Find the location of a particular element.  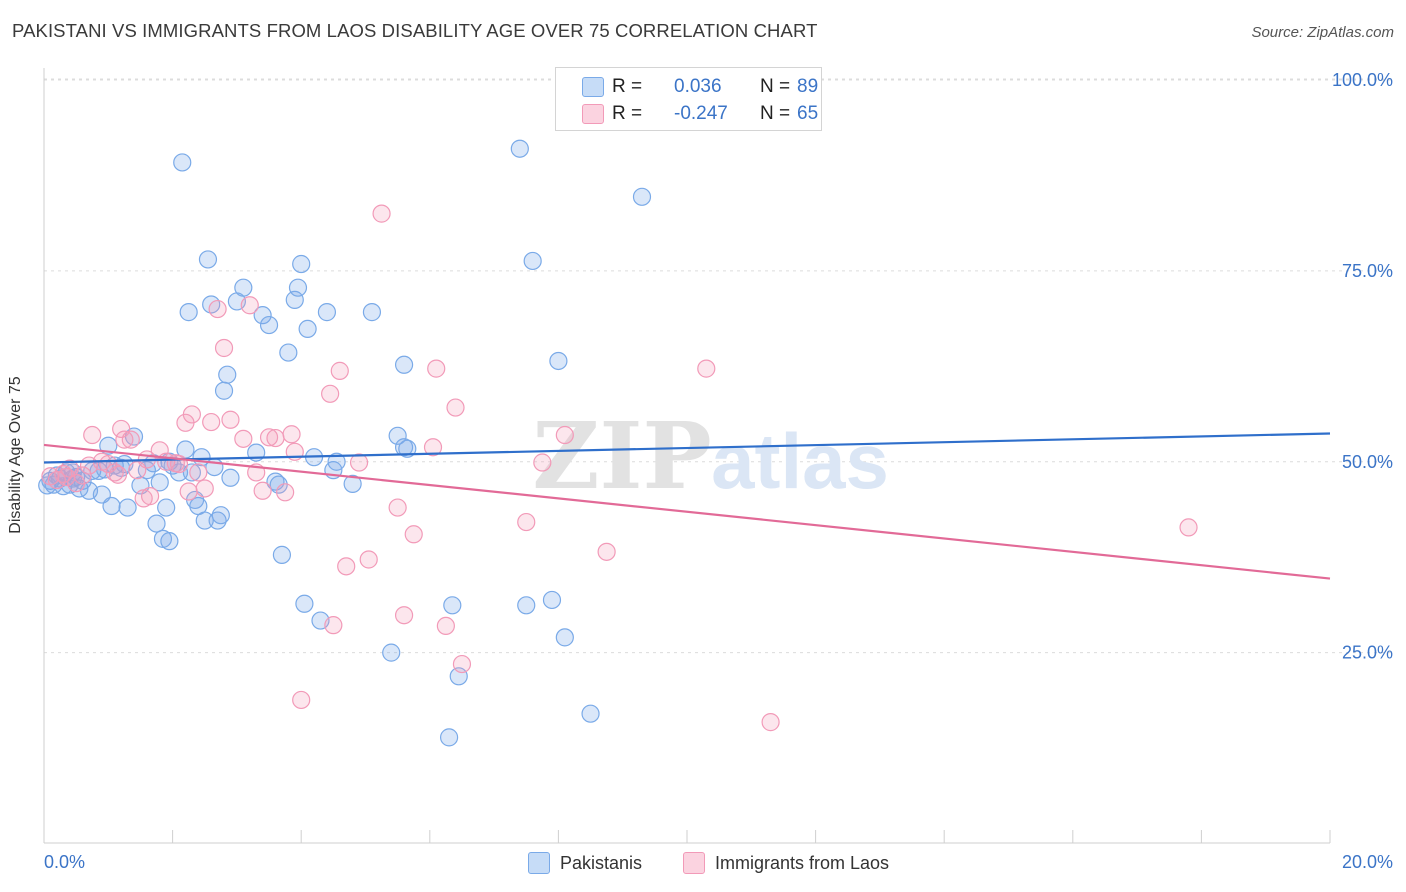

y-tick-labels: 25.0% 50.0% 75.0% 100.0% is located at coordinates (1362, 366).